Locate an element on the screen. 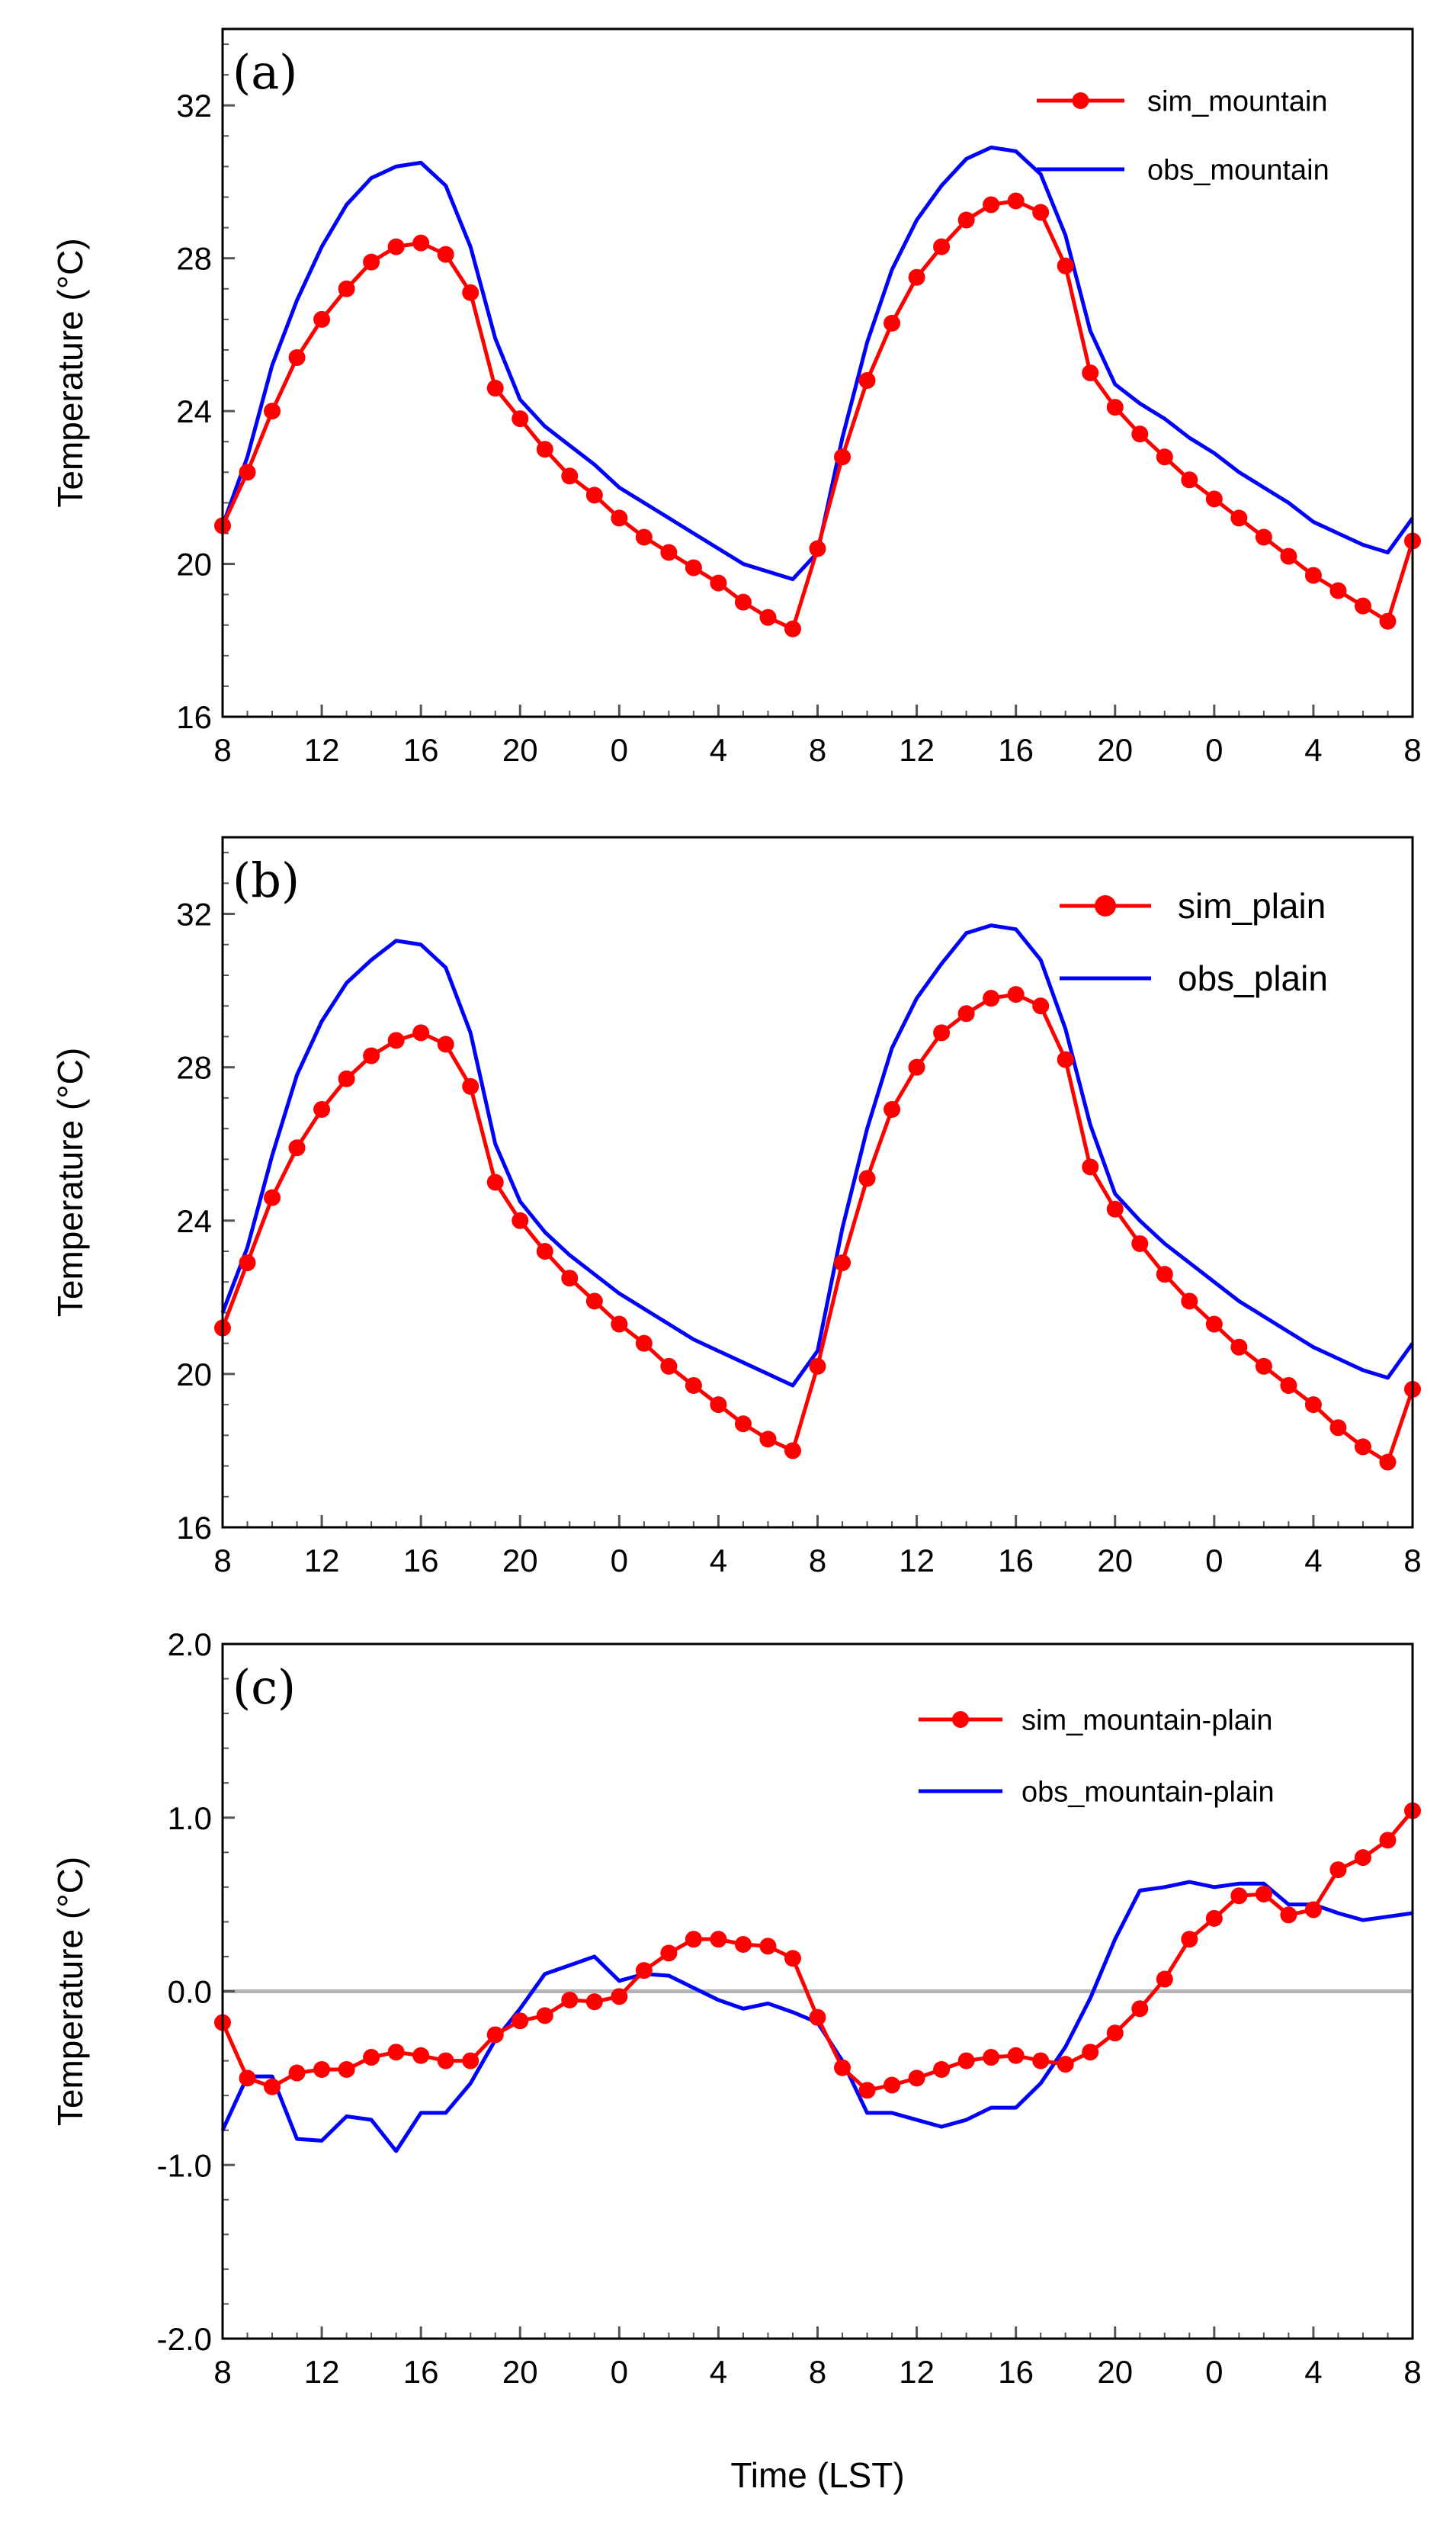  legend: sim_plain obs_plain is located at coordinates (1194, 942).